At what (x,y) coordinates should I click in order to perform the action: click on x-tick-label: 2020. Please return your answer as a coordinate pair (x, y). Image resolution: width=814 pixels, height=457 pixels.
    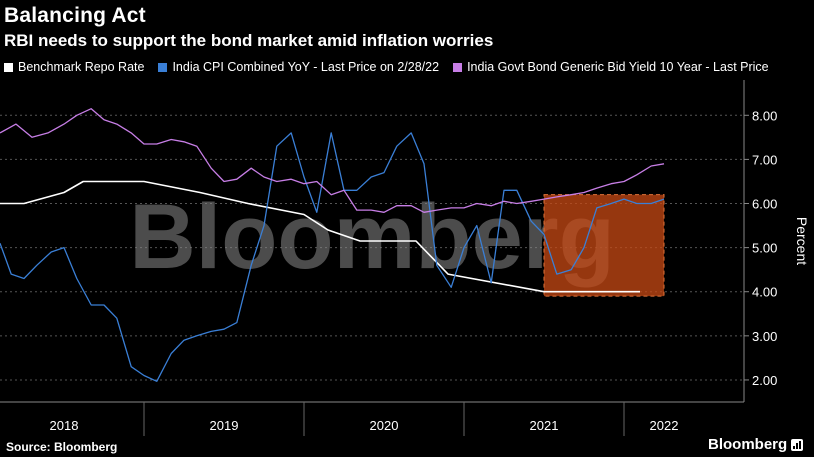
    Looking at the image, I should click on (384, 425).